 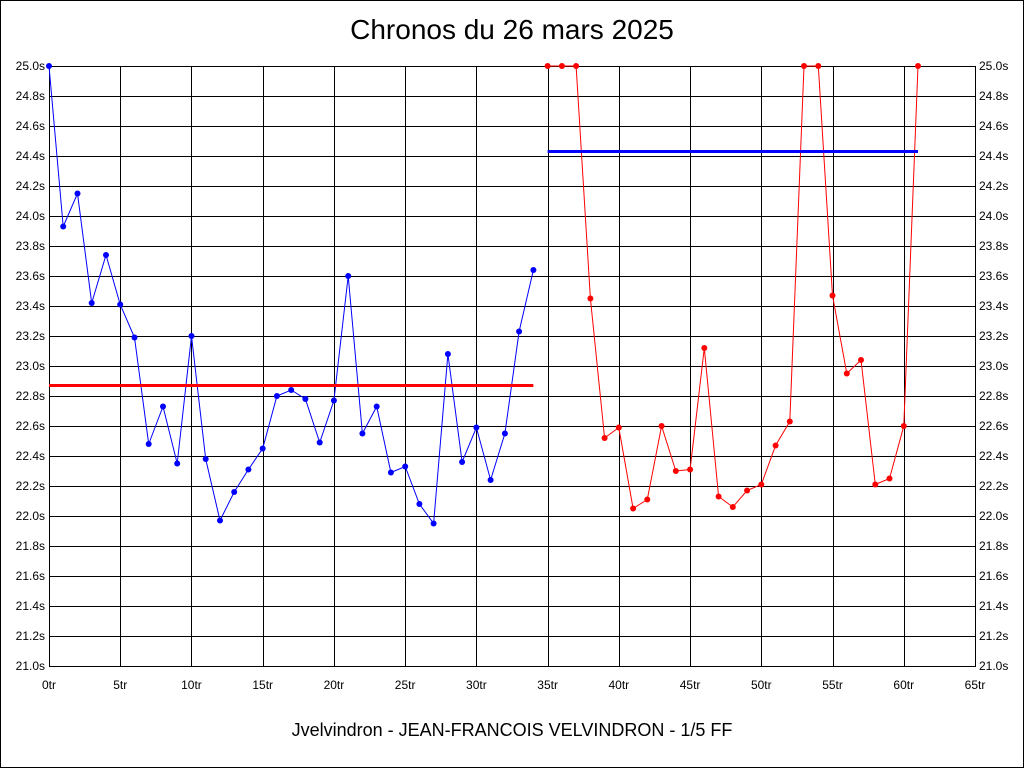 What do you see at coordinates (993, 576) in the screenshot?
I see `y-tick-label-right: 21.6s` at bounding box center [993, 576].